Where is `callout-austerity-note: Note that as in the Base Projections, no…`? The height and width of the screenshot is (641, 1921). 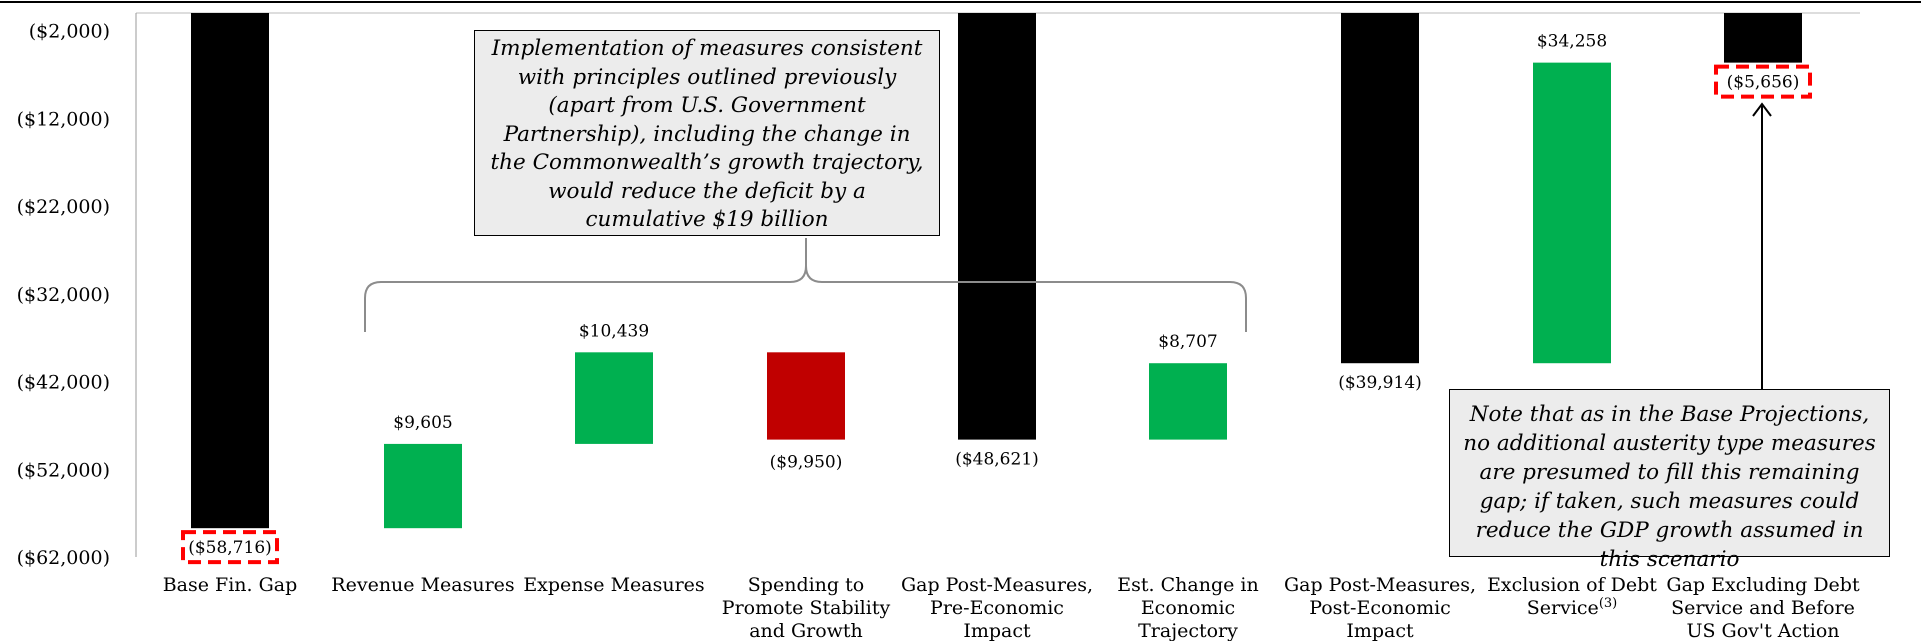
callout-austerity-note: Note that as in the Base Projections, no… is located at coordinates (1669, 480).